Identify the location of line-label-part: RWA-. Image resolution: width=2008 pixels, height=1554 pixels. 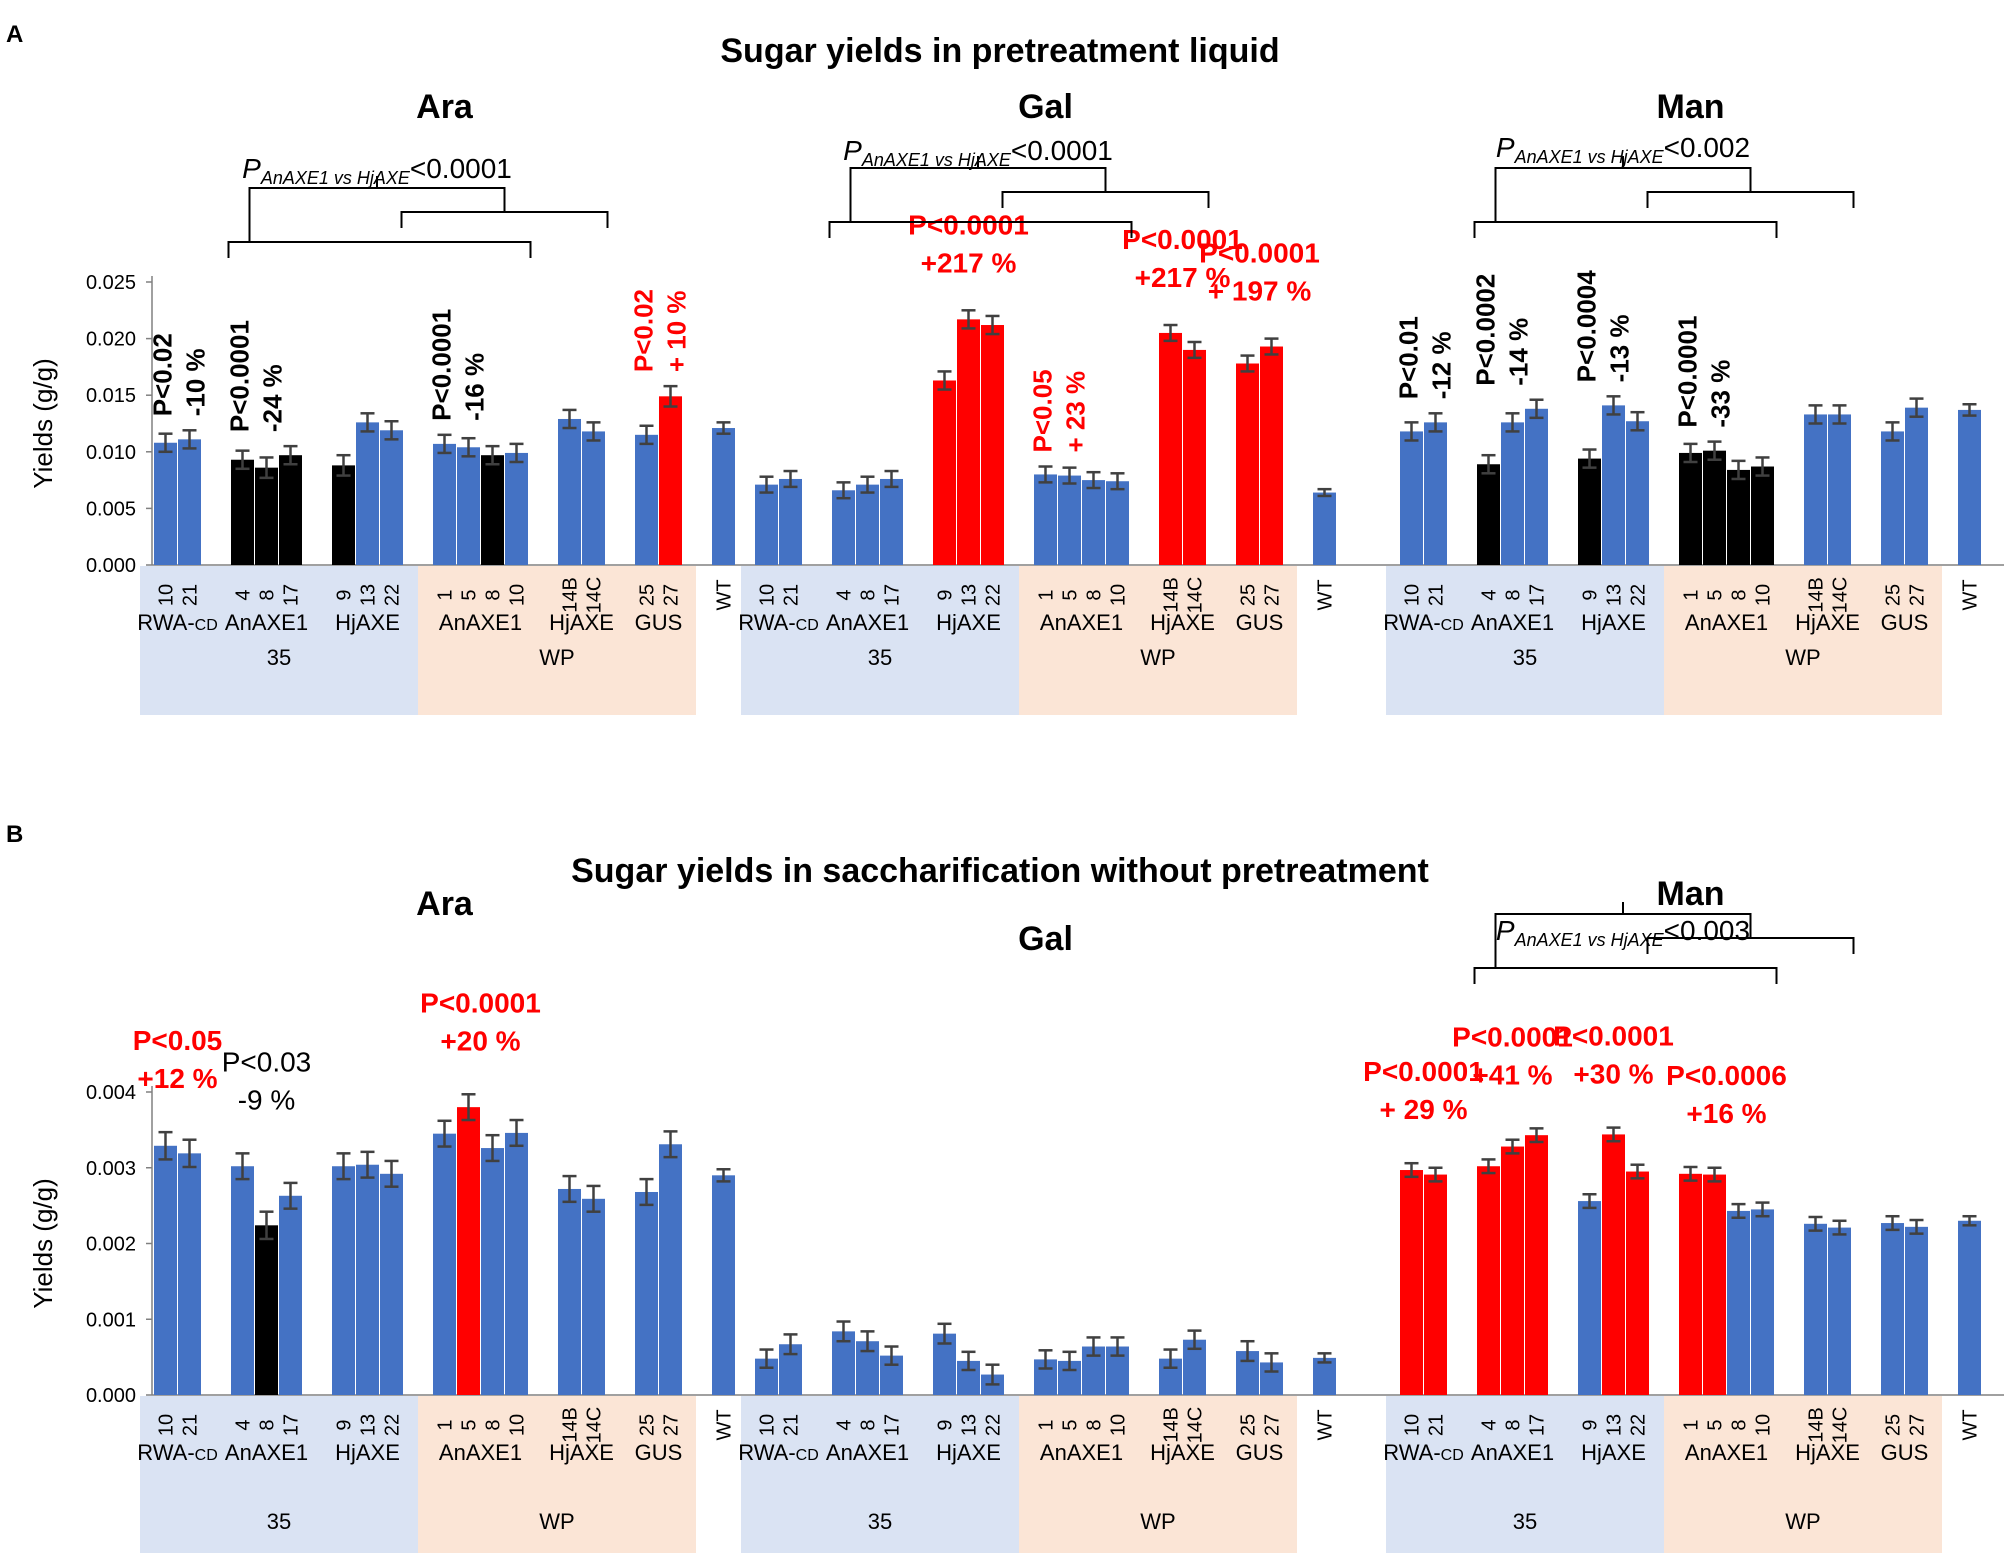
(165, 622).